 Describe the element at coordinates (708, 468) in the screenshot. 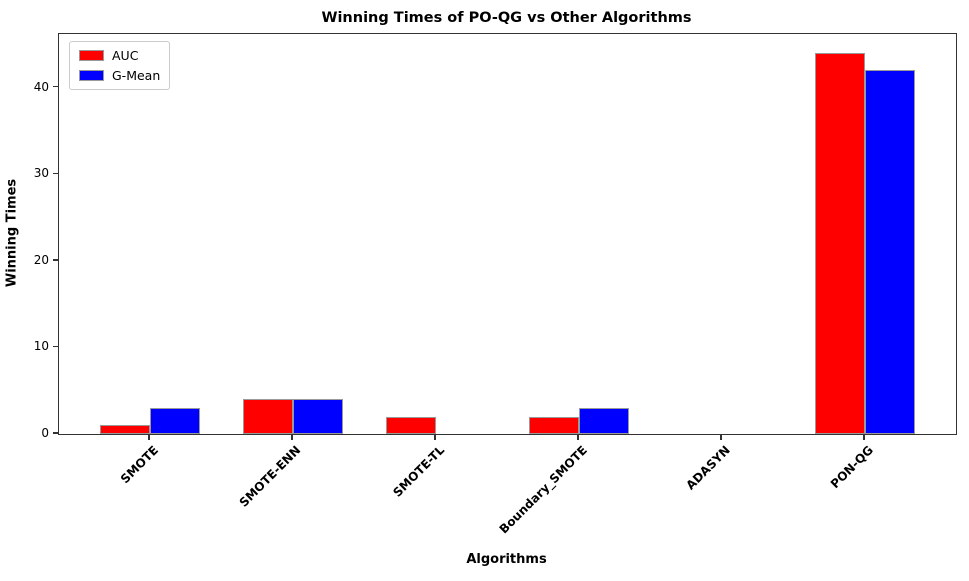

I see `x-tick-label-adasyn: ADASYN` at that location.